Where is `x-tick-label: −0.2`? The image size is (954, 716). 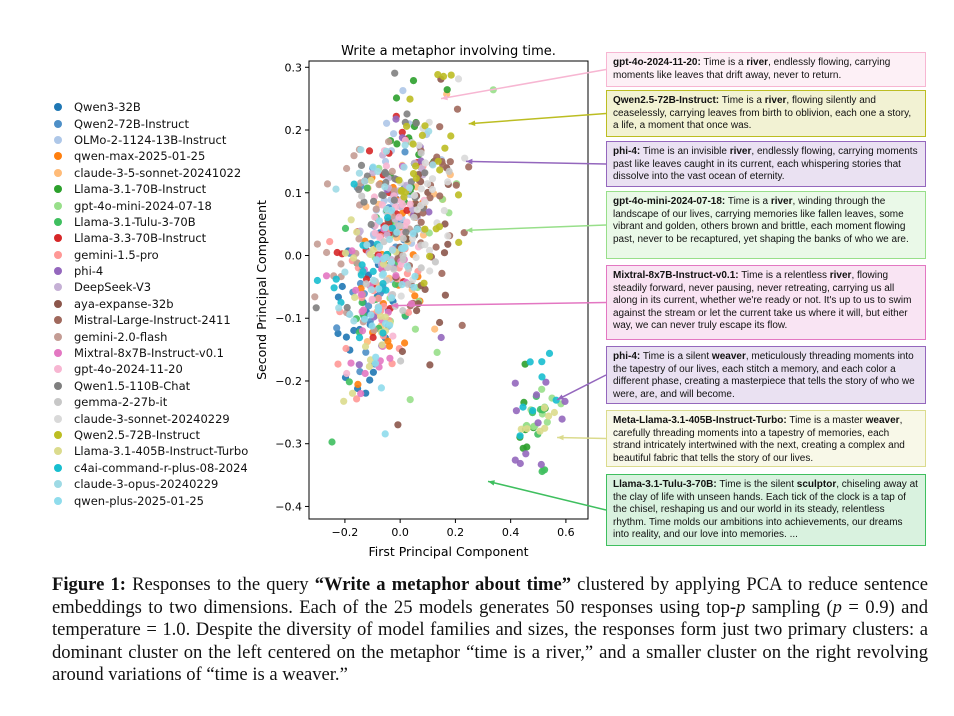
x-tick-label: −0.2 is located at coordinates (345, 532).